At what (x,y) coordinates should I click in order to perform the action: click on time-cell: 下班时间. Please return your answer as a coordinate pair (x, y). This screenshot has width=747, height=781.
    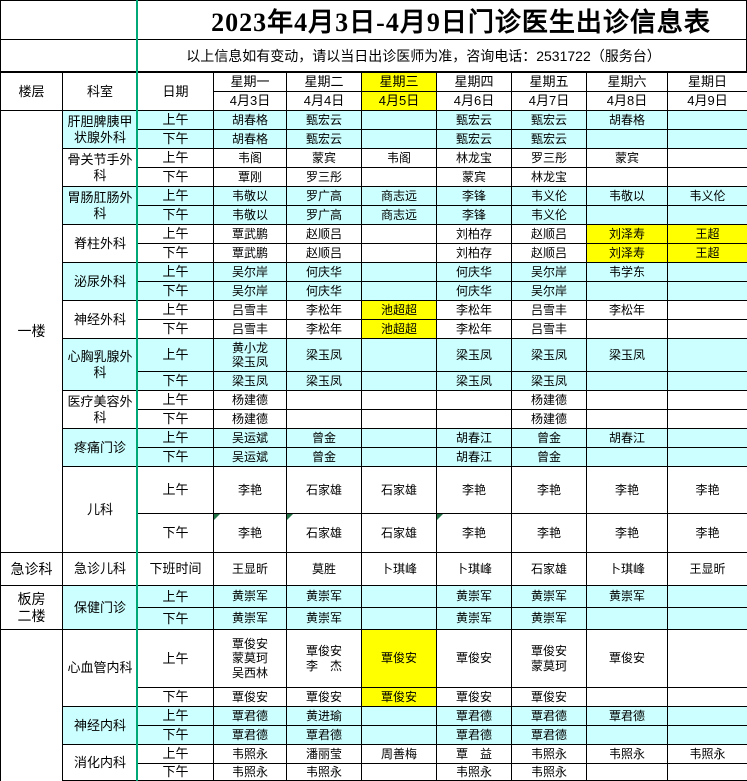
    Looking at the image, I should click on (175, 569).